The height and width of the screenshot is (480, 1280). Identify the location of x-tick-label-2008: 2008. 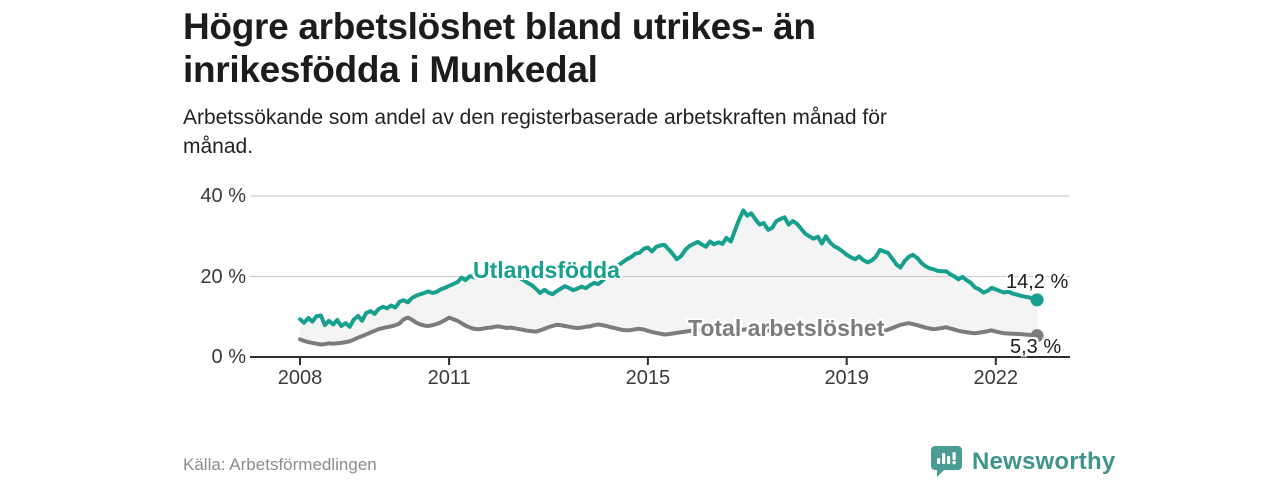
(300, 378).